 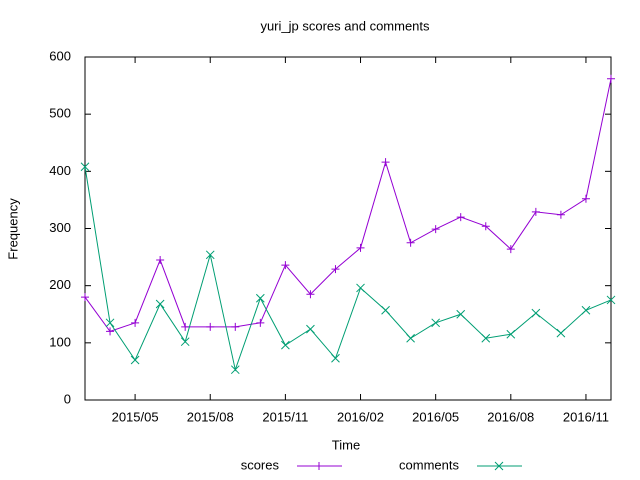 I want to click on x-tick-label: 2015/11, so click(x=285, y=416).